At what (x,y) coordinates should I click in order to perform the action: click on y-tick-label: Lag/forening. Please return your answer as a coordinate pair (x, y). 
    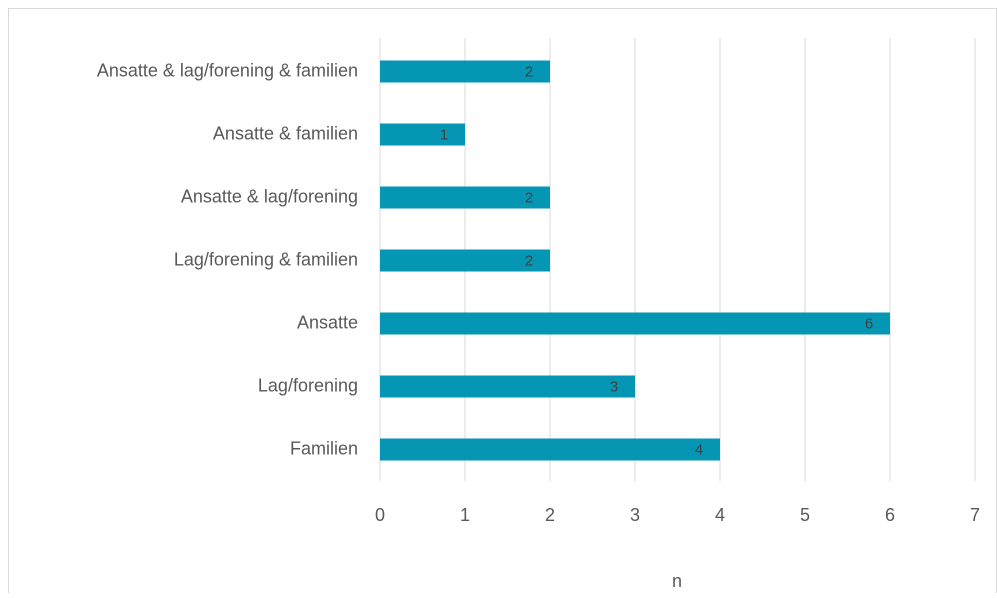
    Looking at the image, I should click on (308, 385).